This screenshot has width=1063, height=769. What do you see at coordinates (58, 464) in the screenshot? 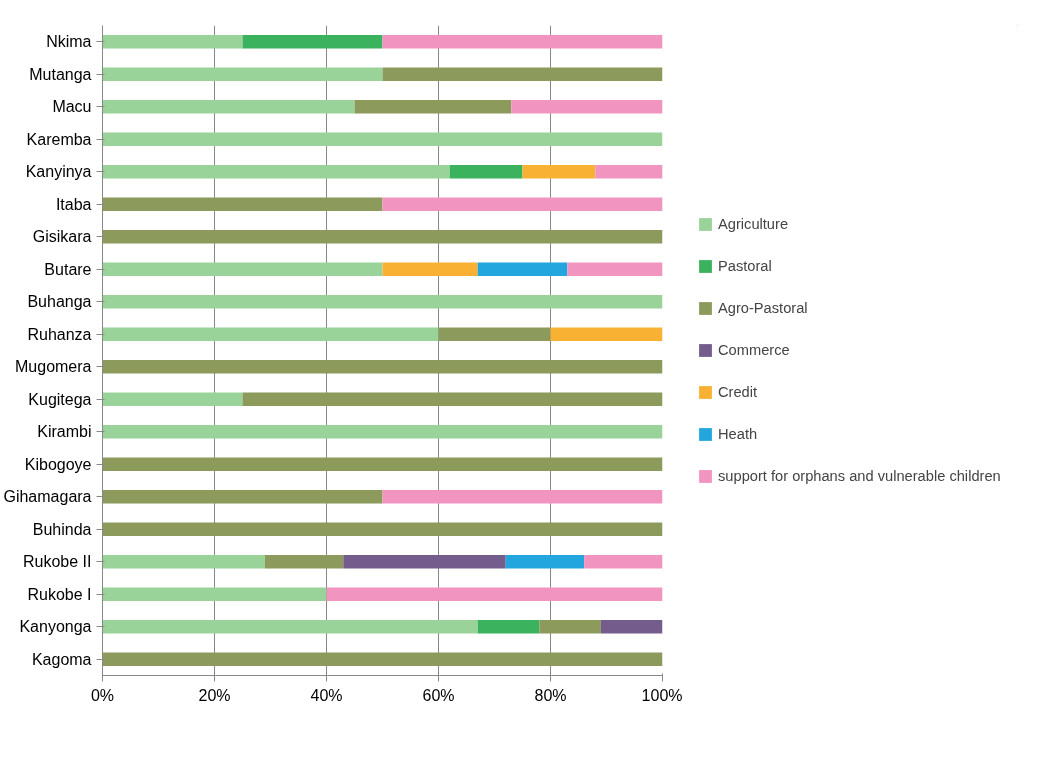
I see `y-tick-label: Kibogoye` at bounding box center [58, 464].